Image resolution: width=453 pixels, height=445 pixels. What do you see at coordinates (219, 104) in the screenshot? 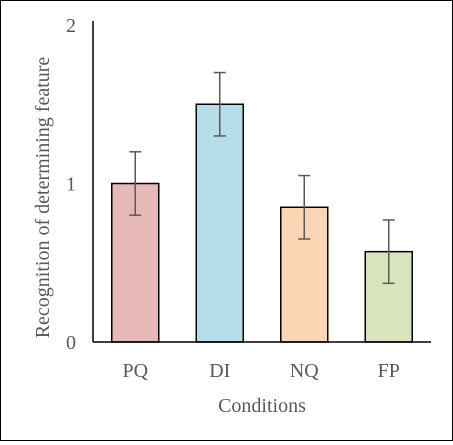
I see `error-bar-di` at bounding box center [219, 104].